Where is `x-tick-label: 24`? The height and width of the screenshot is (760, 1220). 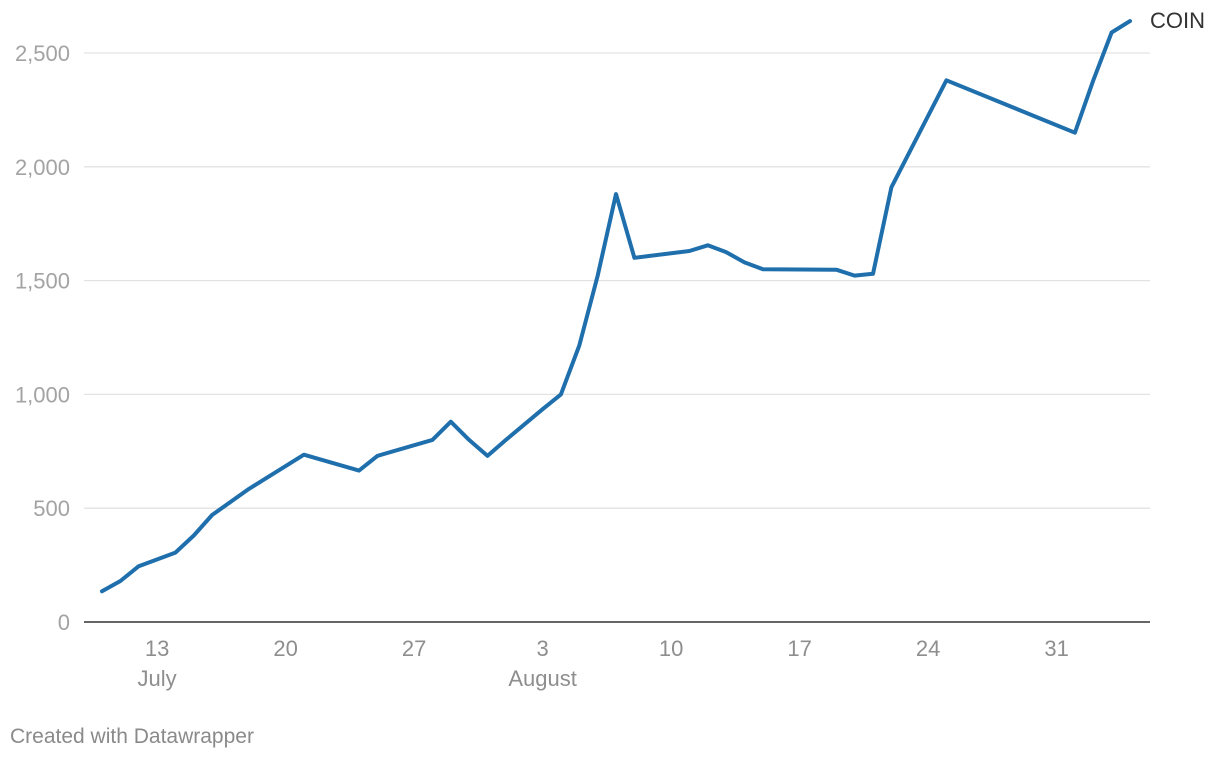
x-tick-label: 24 is located at coordinates (928, 648).